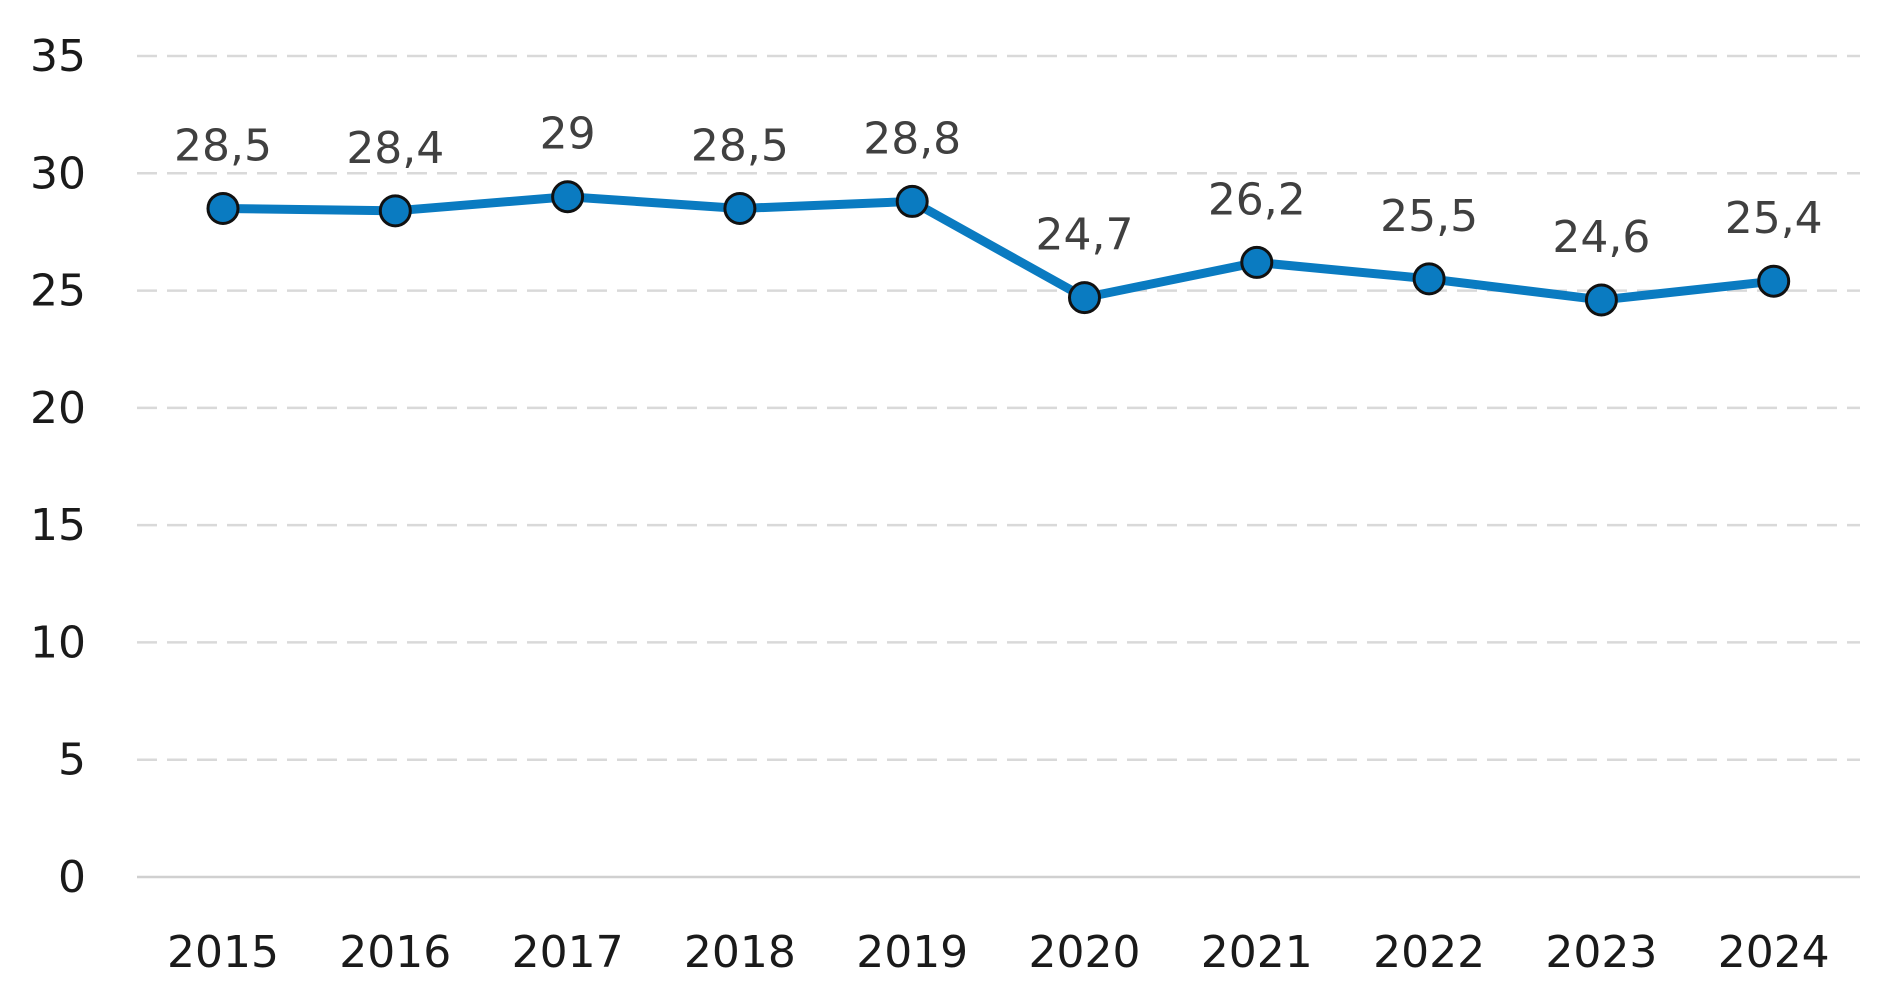  I want to click on data-labels: 28,5 28,4 29 28,5 28,8 24,7 26,2 25,5 24,6 25,4, so click(998, 186).